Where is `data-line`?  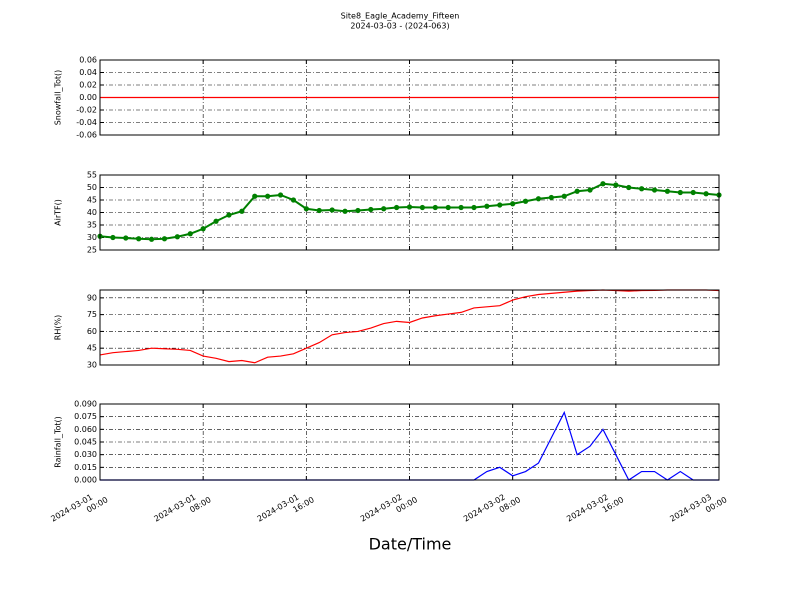 data-line is located at coordinates (409, 326).